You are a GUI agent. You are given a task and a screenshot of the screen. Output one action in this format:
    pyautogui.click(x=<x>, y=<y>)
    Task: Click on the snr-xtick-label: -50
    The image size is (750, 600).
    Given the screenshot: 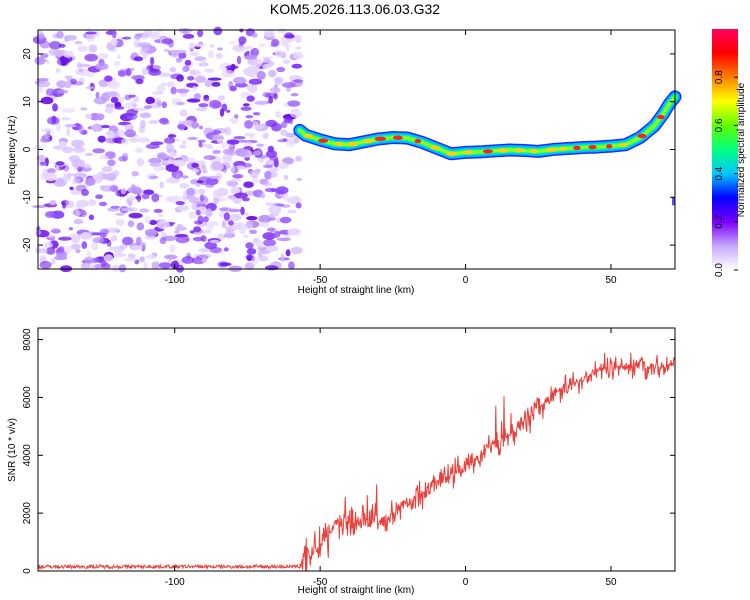 What is the action you would take?
    pyautogui.click(x=320, y=582)
    